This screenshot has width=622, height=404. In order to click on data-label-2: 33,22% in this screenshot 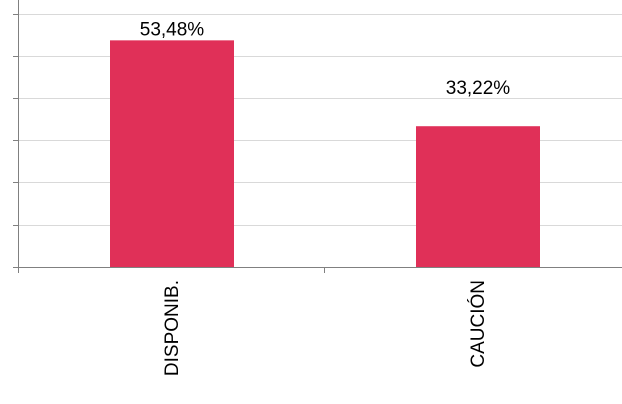, I will do `click(478, 88)`.